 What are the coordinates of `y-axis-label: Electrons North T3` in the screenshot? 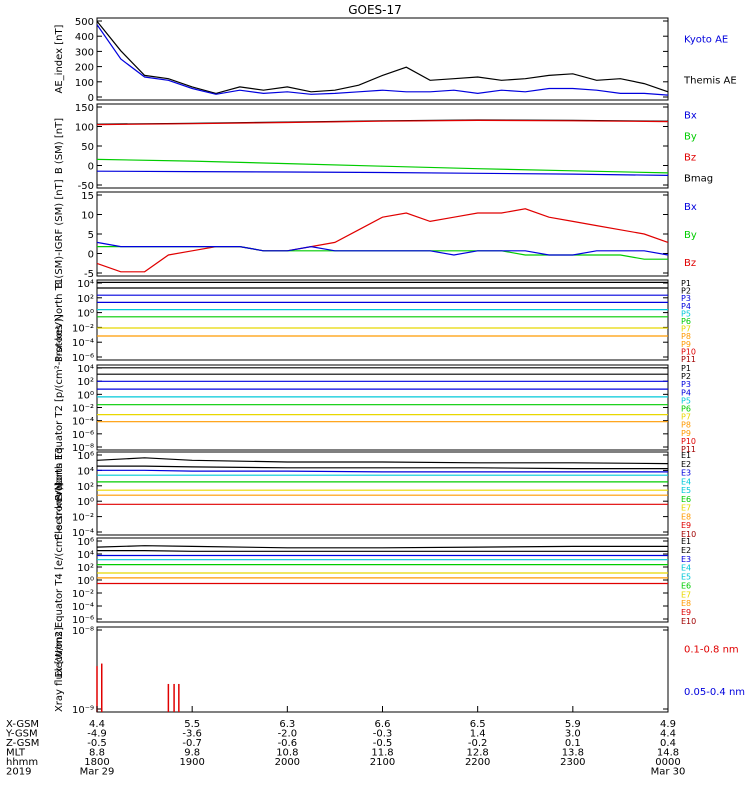 It's located at (59, 493).